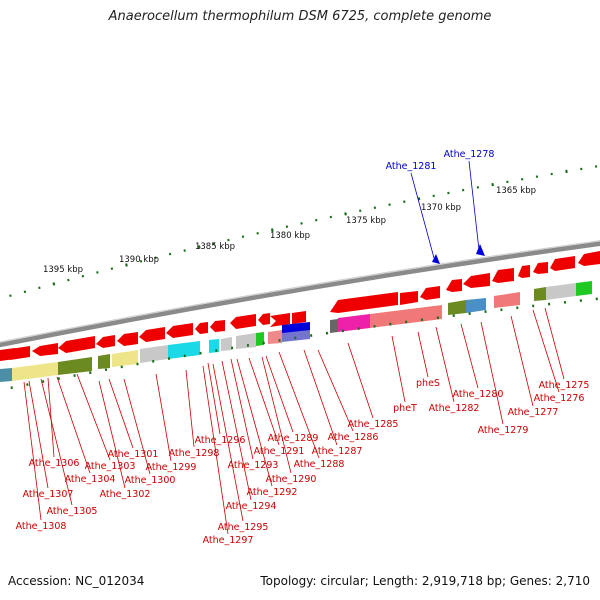  Describe the element at coordinates (90, 479) in the screenshot. I see `gene-label: Athe_1304` at that location.